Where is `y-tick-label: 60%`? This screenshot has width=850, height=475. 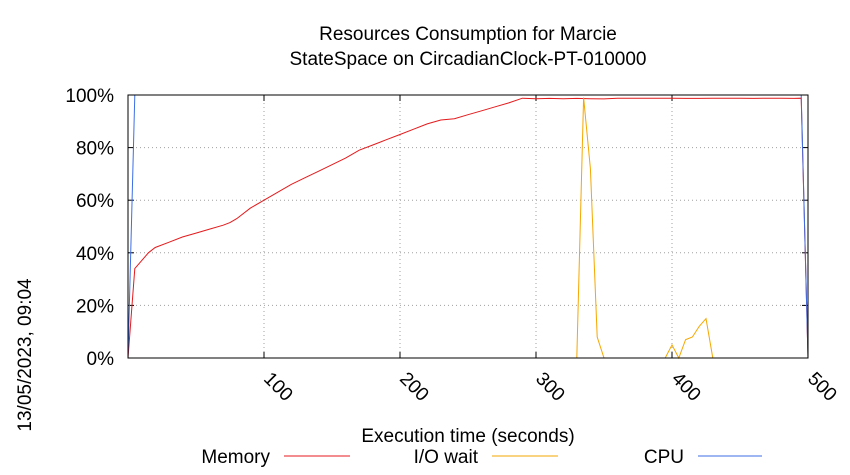 y-tick-label: 60% is located at coordinates (95, 201).